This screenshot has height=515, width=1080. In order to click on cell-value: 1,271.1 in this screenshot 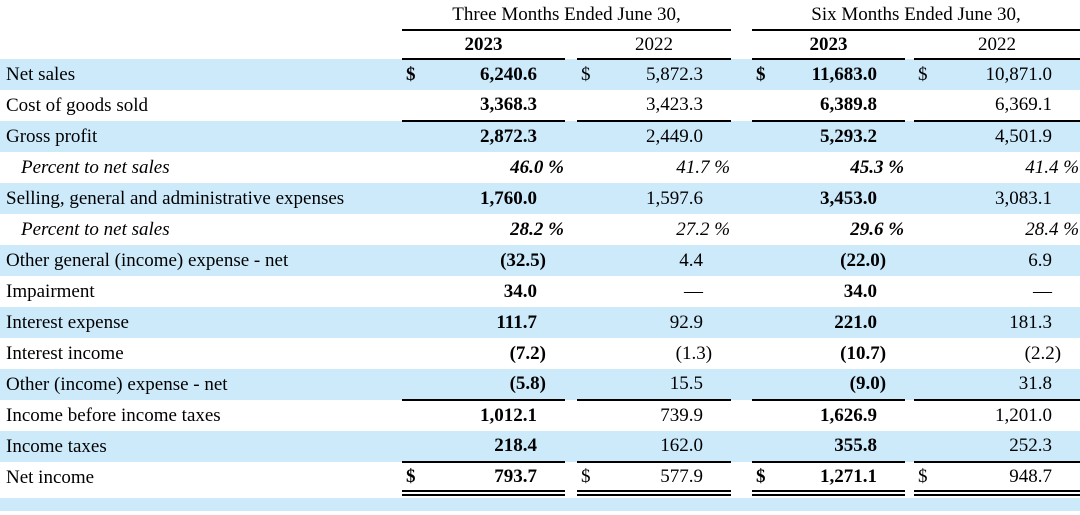, I will do `click(844, 479)`.